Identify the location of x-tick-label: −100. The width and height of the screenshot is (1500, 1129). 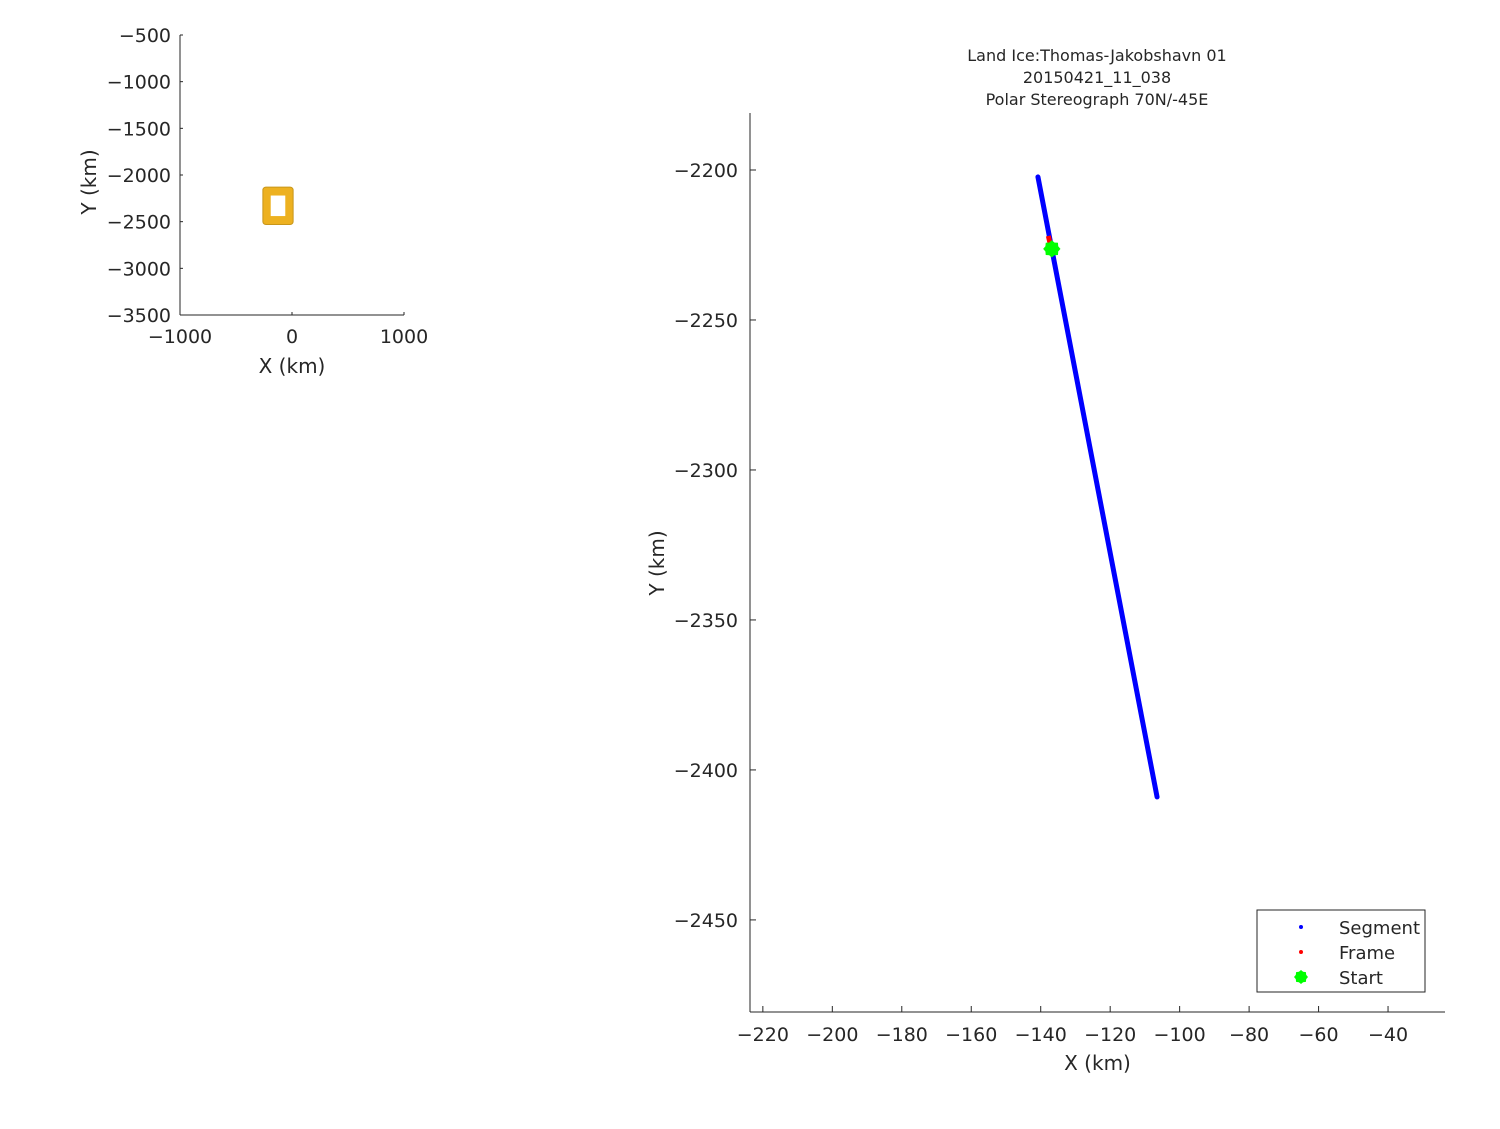
(1180, 1035).